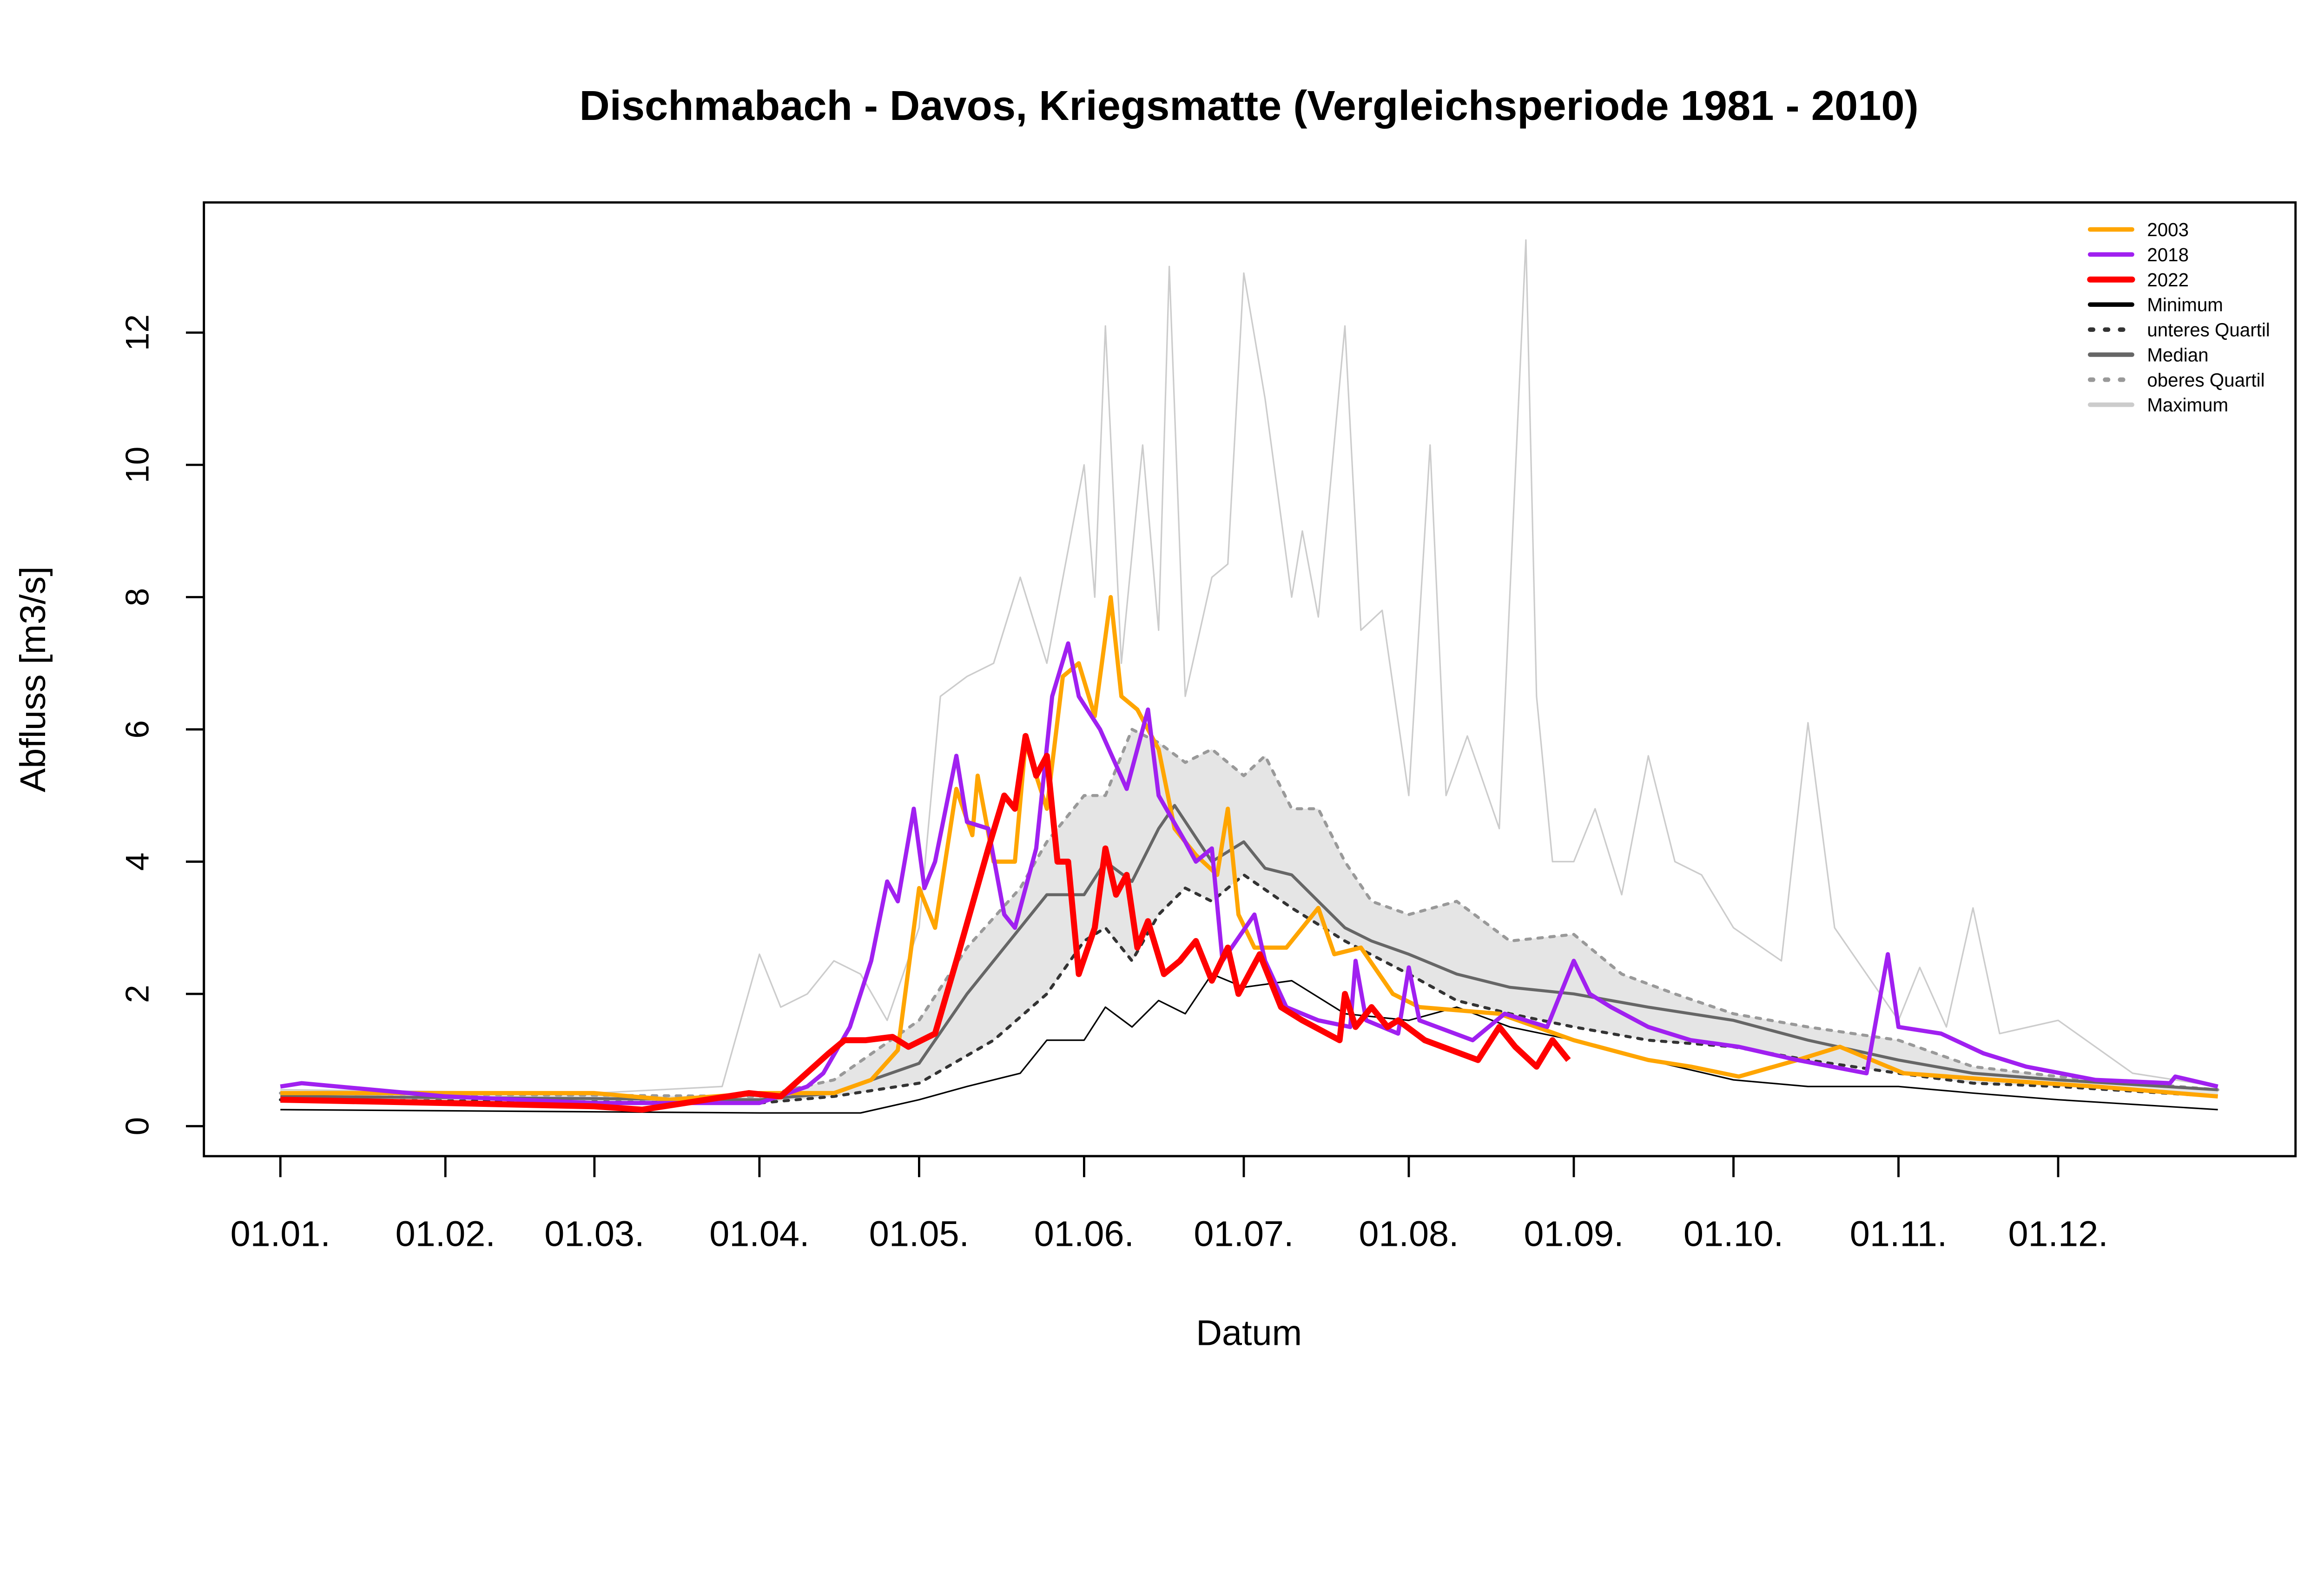 The height and width of the screenshot is (1581, 2324). What do you see at coordinates (2206, 380) in the screenshot?
I see `legend-label: oberes Quartil` at bounding box center [2206, 380].